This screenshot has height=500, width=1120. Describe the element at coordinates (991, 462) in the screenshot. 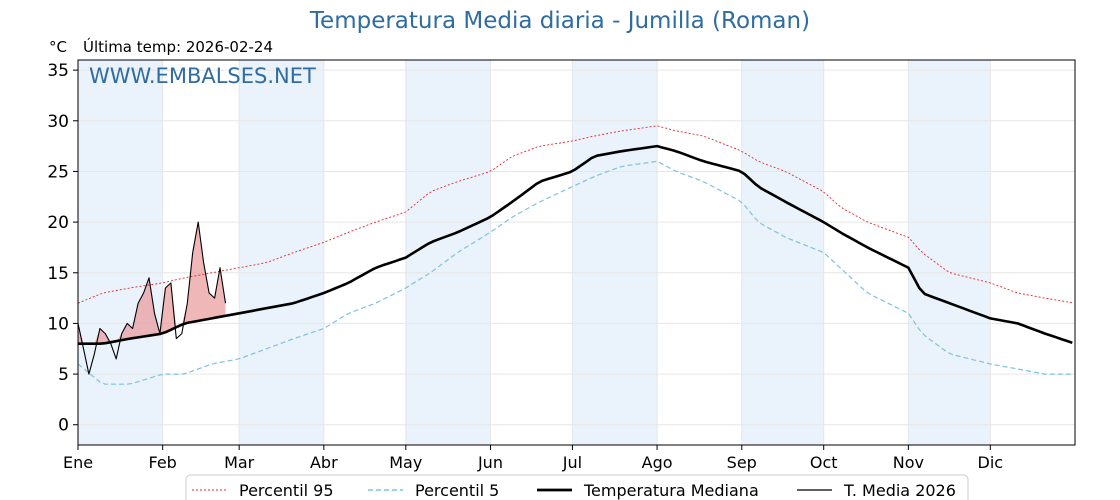

I see `x-tick-label: Dic` at that location.